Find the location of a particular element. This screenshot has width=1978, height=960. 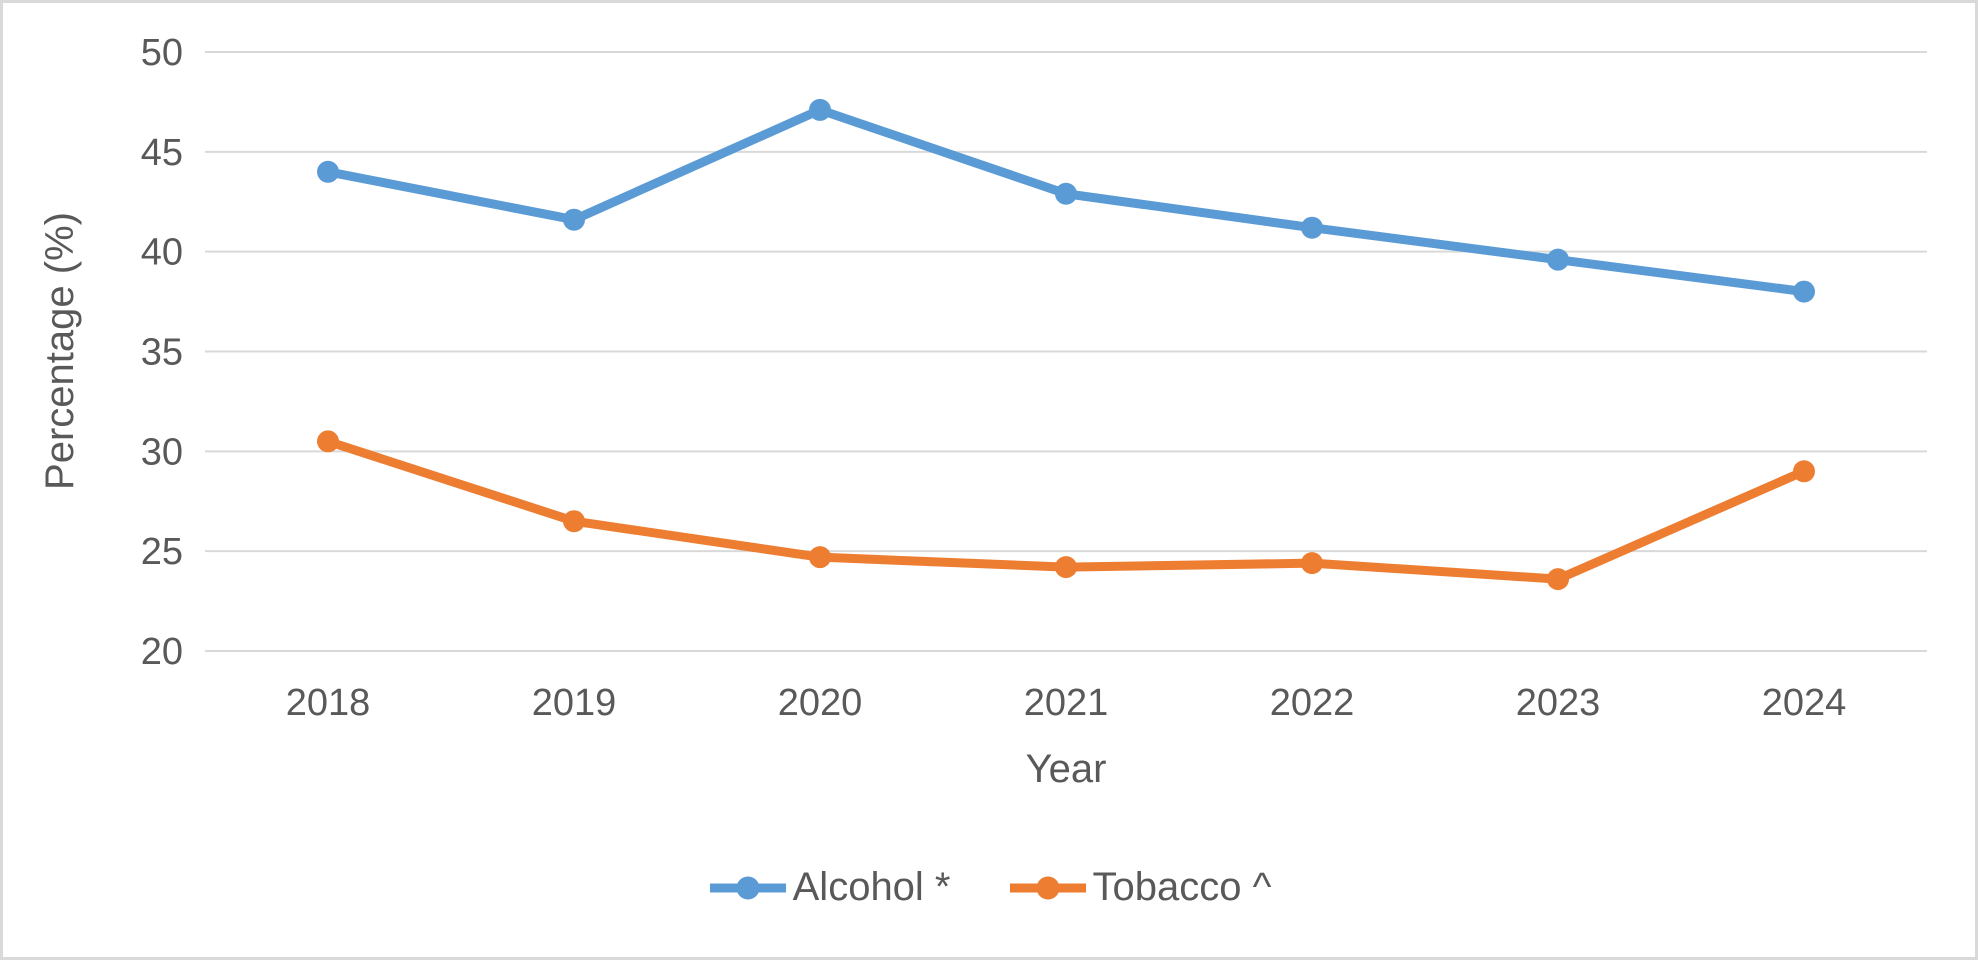

y-tick-label: 30 is located at coordinates (162, 452).